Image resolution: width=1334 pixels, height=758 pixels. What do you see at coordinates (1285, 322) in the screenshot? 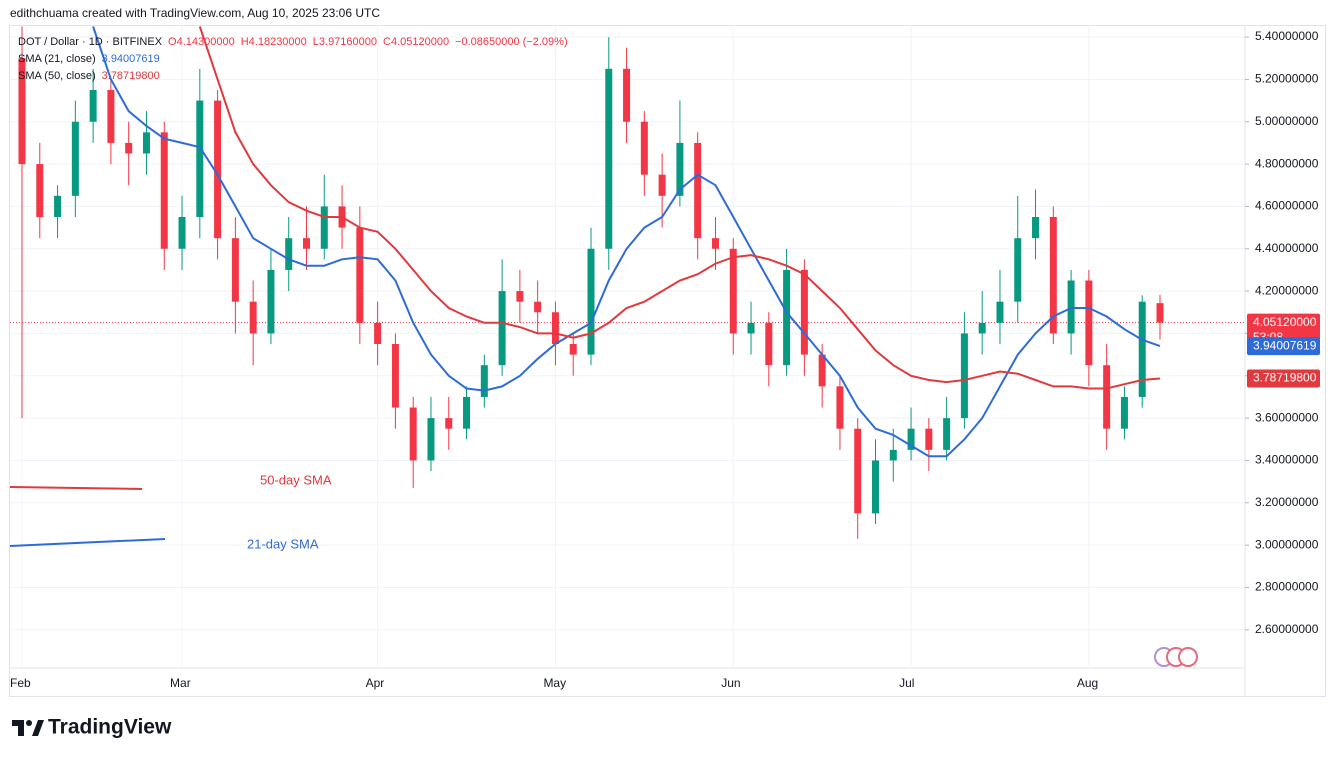
I see `price-badge-label: 4.05120000` at bounding box center [1285, 322].